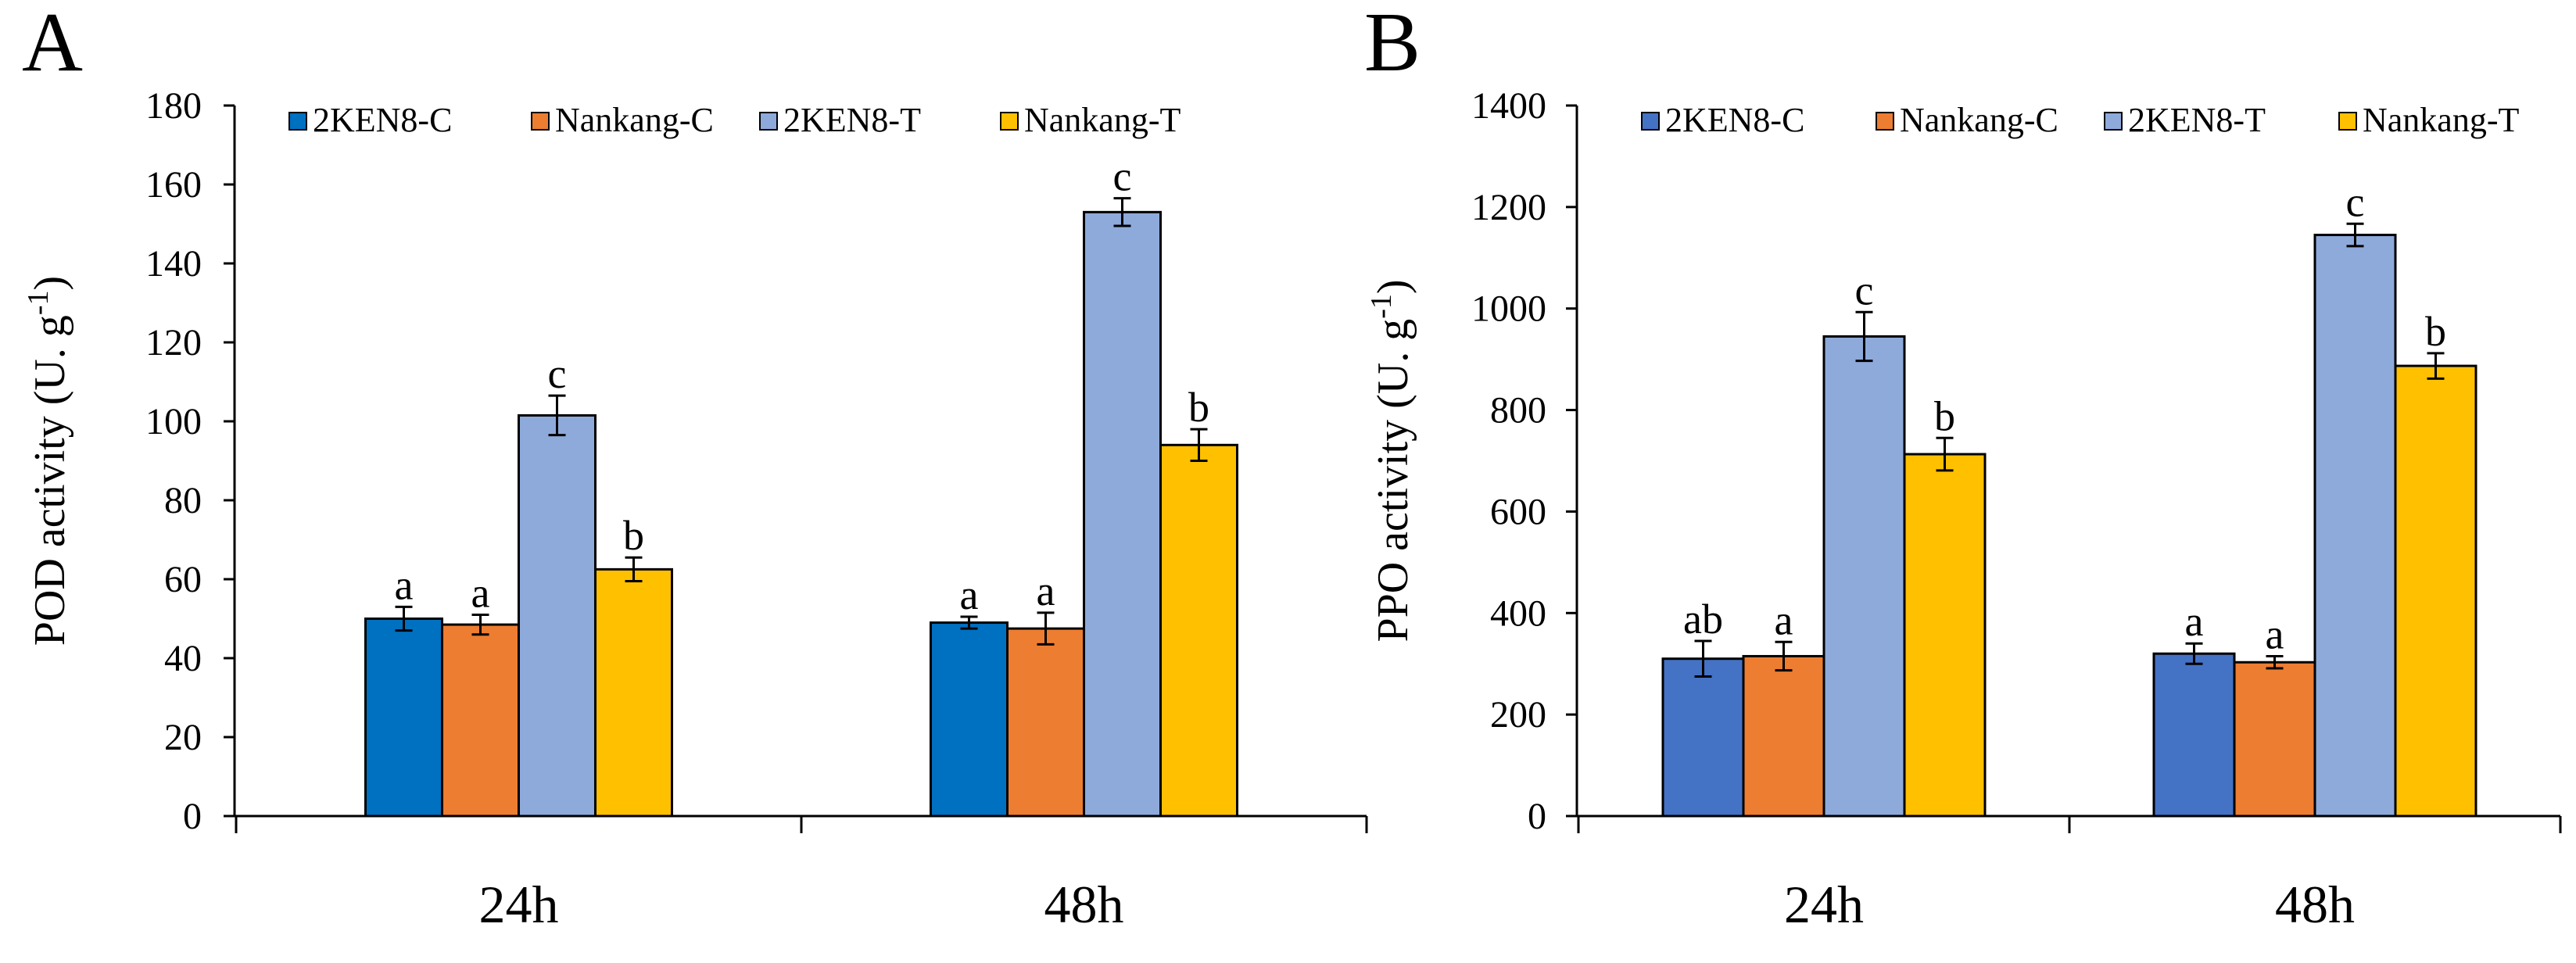 Image resolution: width=2576 pixels, height=963 pixels. What do you see at coordinates (173, 264) in the screenshot?
I see `y-tick-label: 140` at bounding box center [173, 264].